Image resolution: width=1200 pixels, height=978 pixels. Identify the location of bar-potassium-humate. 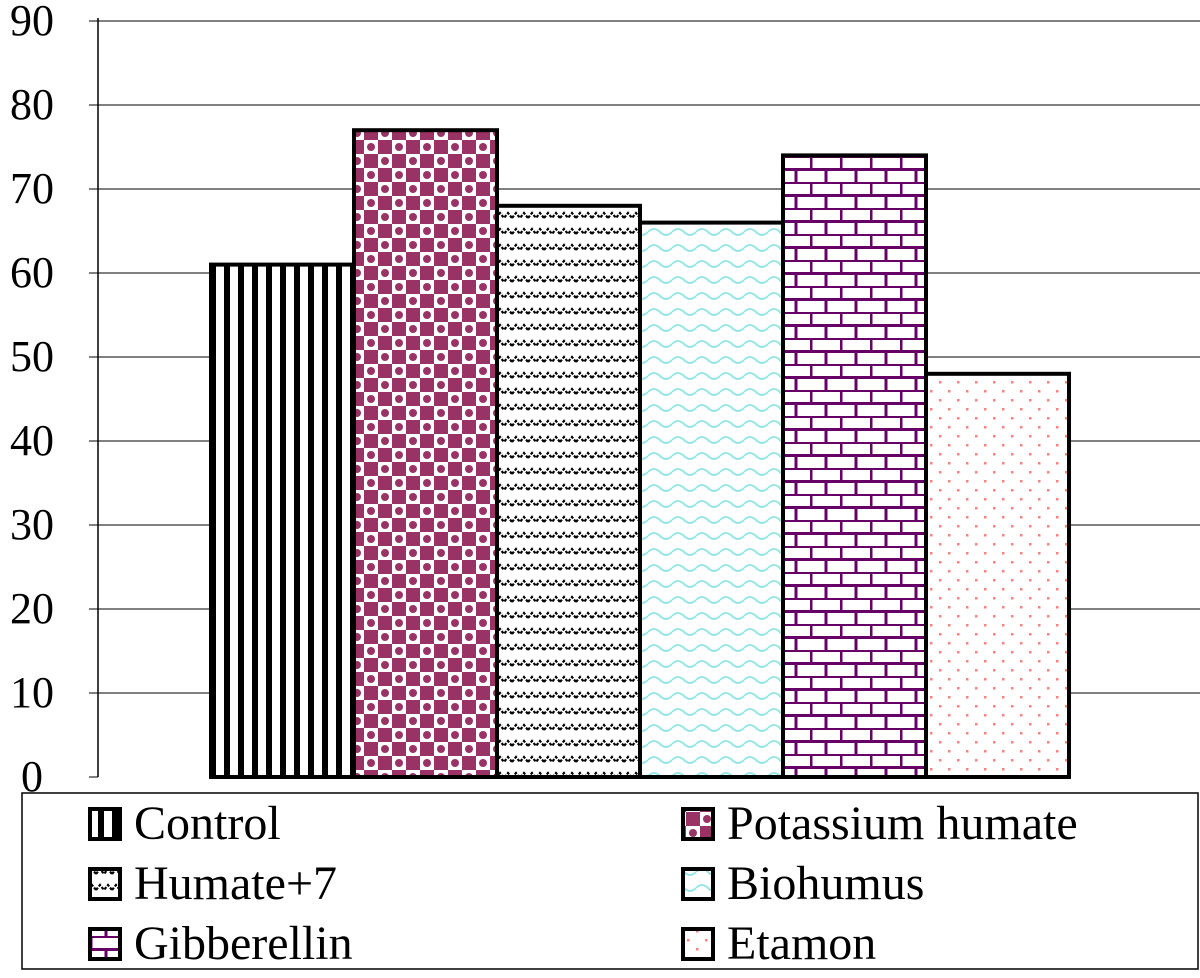
(425, 453).